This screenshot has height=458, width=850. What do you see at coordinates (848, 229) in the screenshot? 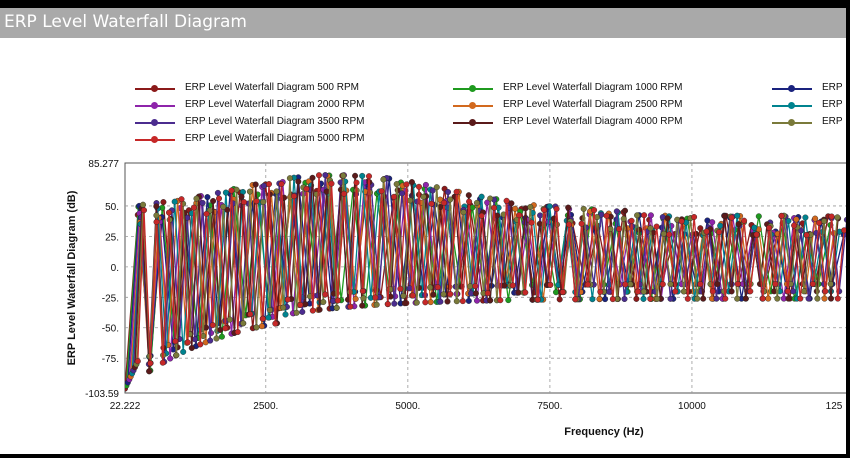
I see `window-border` at bounding box center [848, 229].